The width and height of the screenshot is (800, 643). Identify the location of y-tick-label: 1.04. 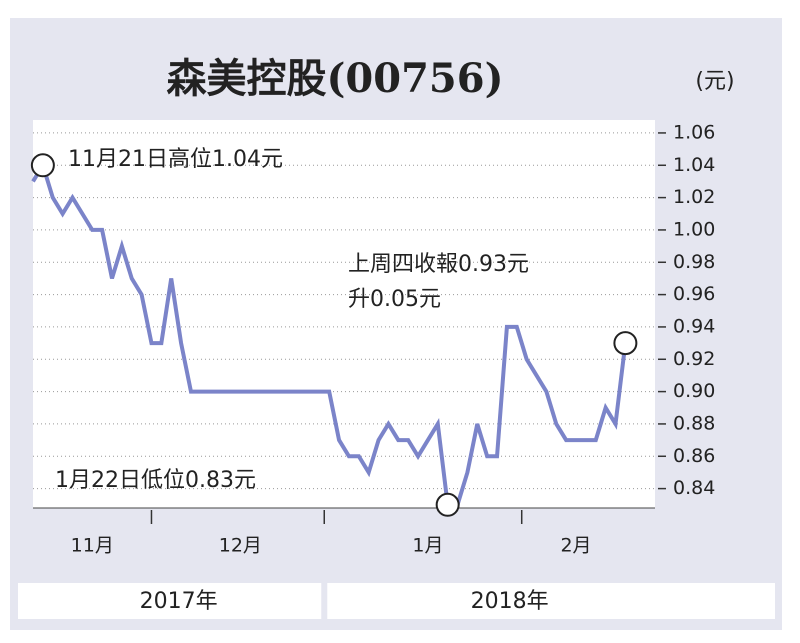
(694, 165).